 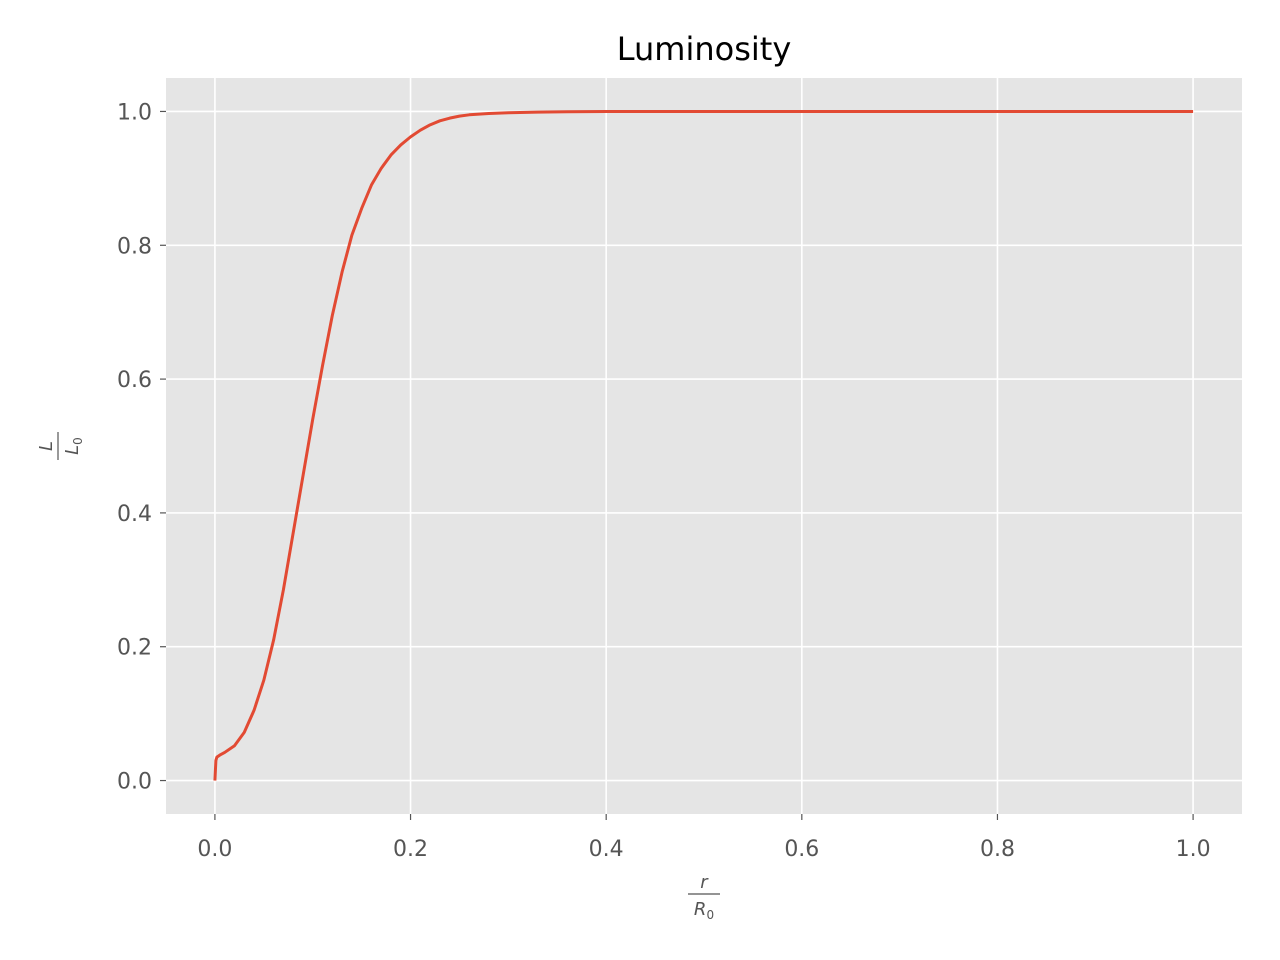 What do you see at coordinates (704, 838) in the screenshot?
I see `x-tick-labels: 0.0 0.2 0.4 0.6 0.8 1.0` at bounding box center [704, 838].